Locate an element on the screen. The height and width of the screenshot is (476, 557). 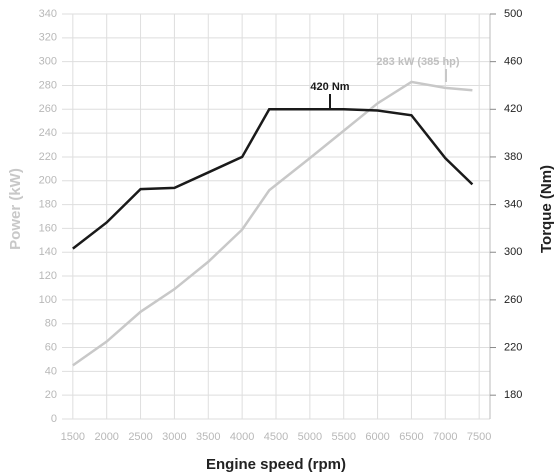
y-tick-label: 220 is located at coordinates (48, 157).